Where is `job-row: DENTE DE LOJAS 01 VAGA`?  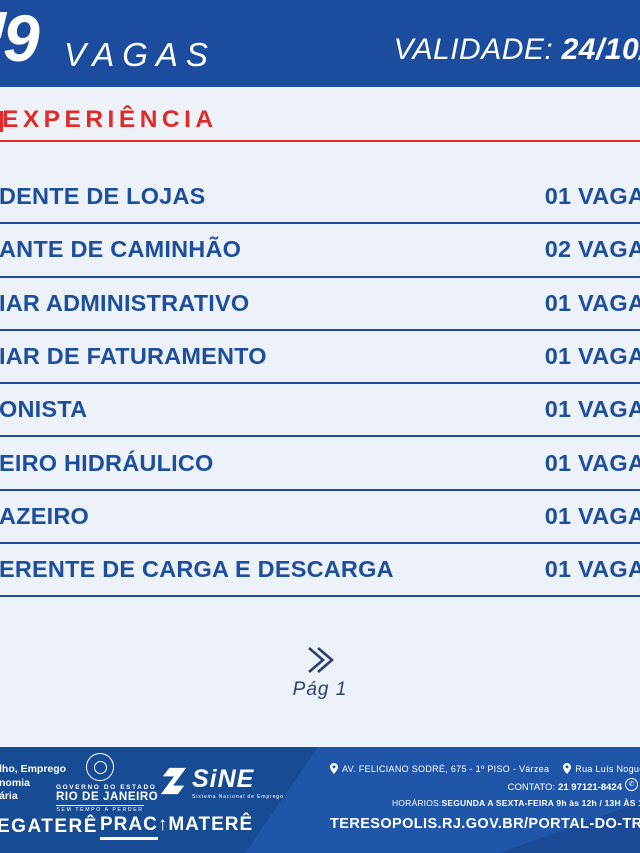 job-row: DENTE DE LOJAS 01 VAGA is located at coordinates (320, 198).